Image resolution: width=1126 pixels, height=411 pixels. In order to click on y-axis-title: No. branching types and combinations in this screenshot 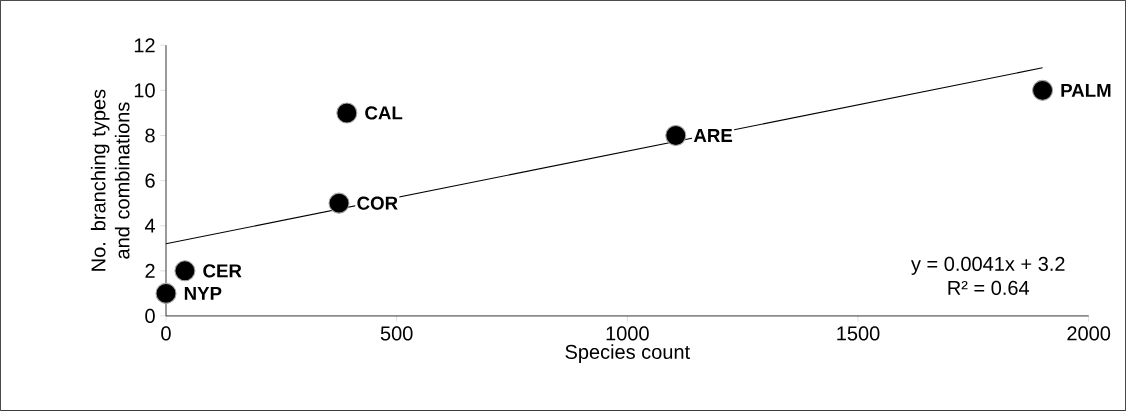, I will do `click(110, 180)`.